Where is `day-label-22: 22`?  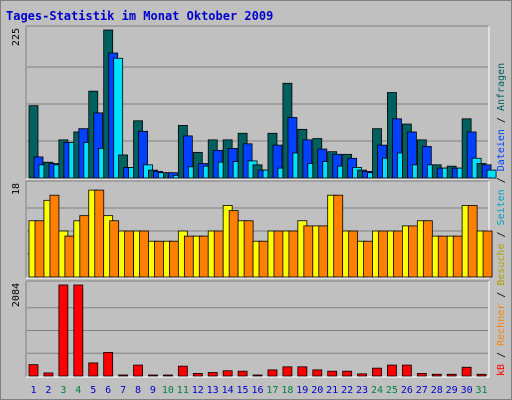 day-label-22: 22 is located at coordinates (347, 390).